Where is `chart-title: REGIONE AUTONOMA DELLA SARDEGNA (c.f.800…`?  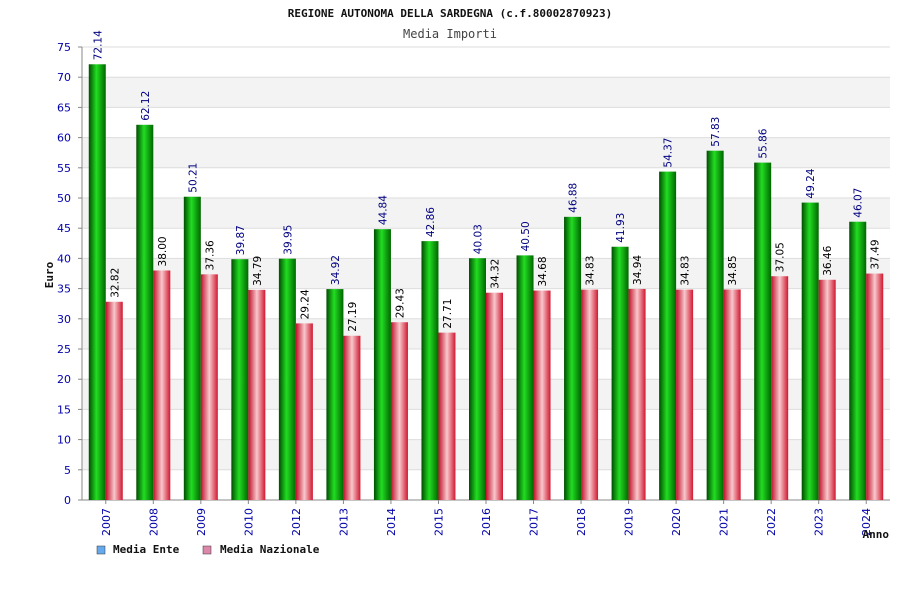
chart-title: REGIONE AUTONOMA DELLA SARDEGNA (c.f.800… is located at coordinates (450, 13).